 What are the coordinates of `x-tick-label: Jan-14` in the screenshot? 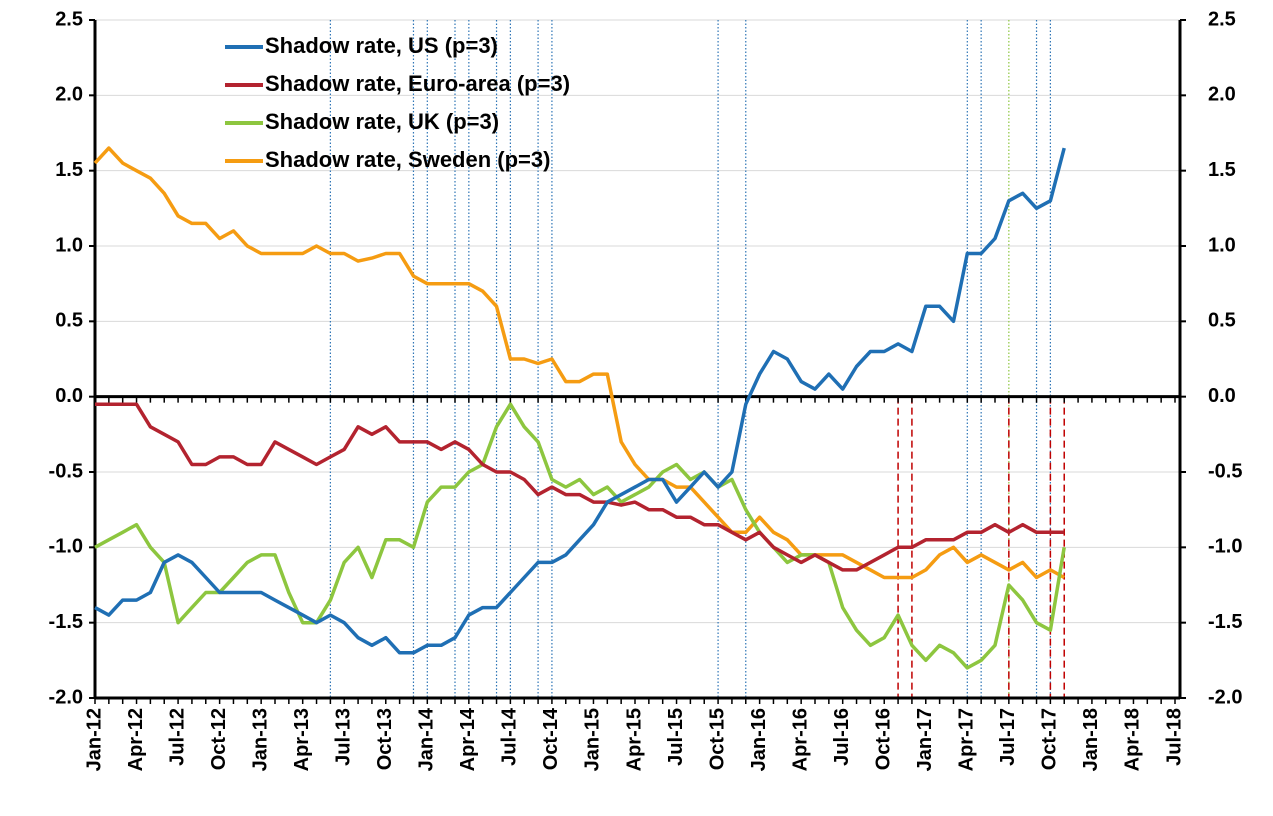 It's located at (427, 739).